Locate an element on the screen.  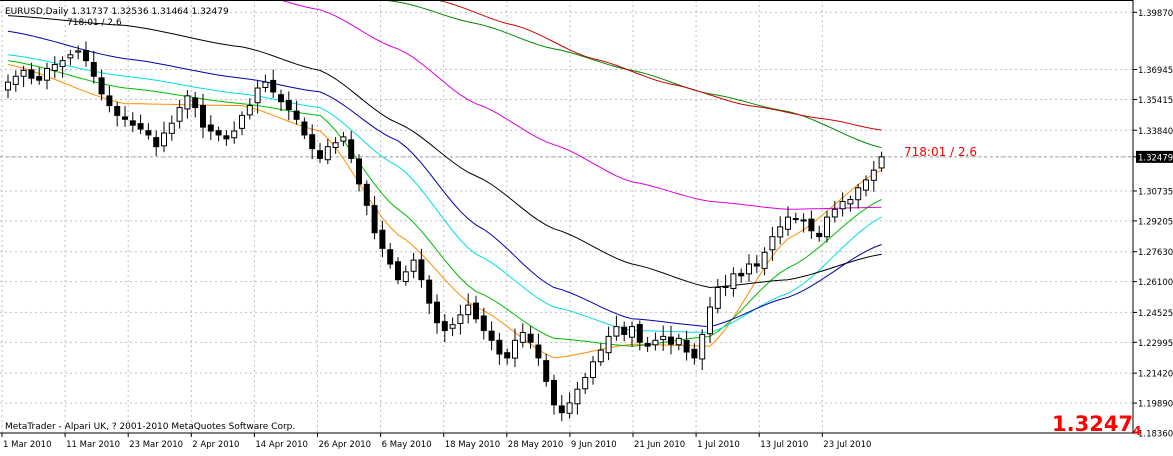
y-tick-label: 1.35415 is located at coordinates (1155, 101).